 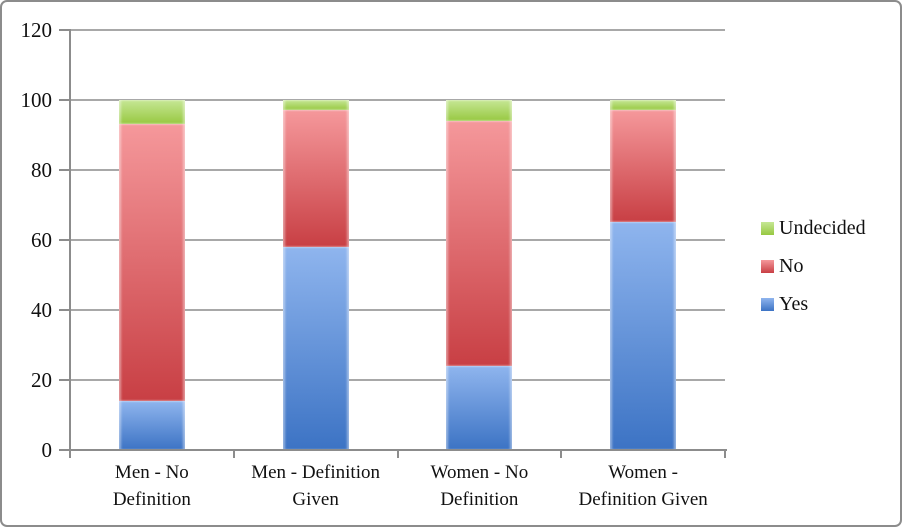 I want to click on y-tick-label: 20, so click(x=41, y=379).